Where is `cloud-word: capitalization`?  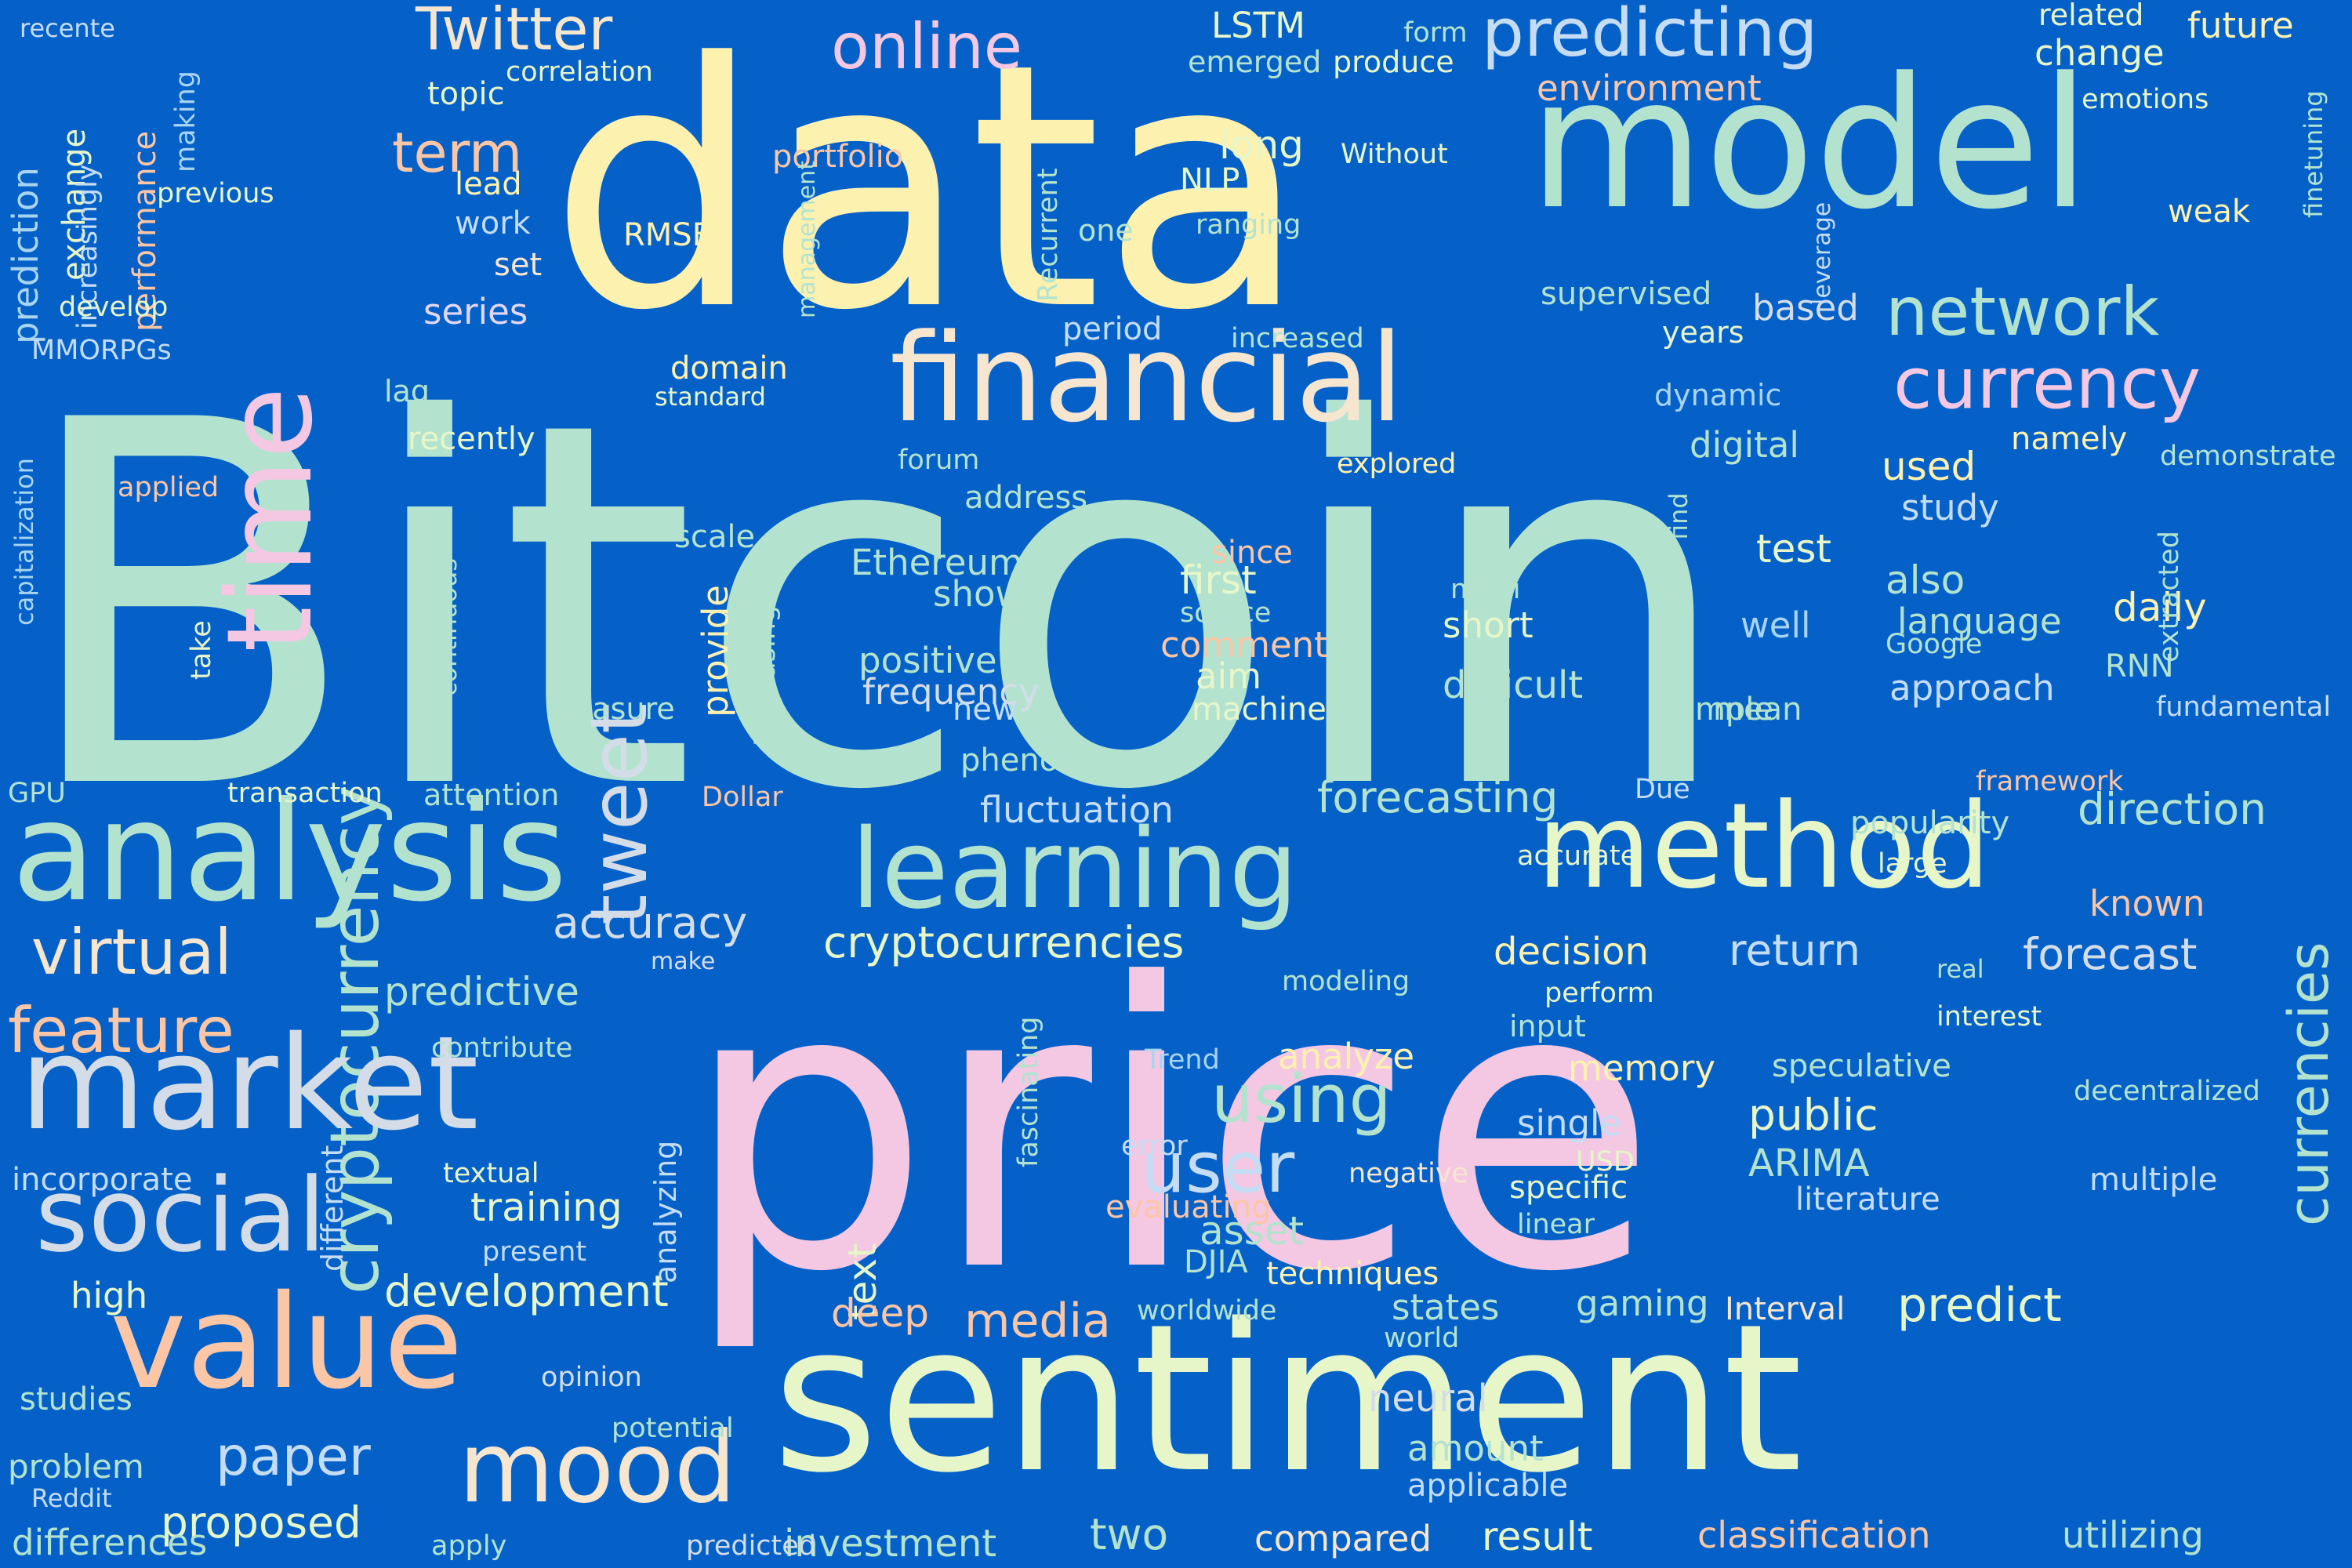
cloud-word: capitalization is located at coordinates (24, 541).